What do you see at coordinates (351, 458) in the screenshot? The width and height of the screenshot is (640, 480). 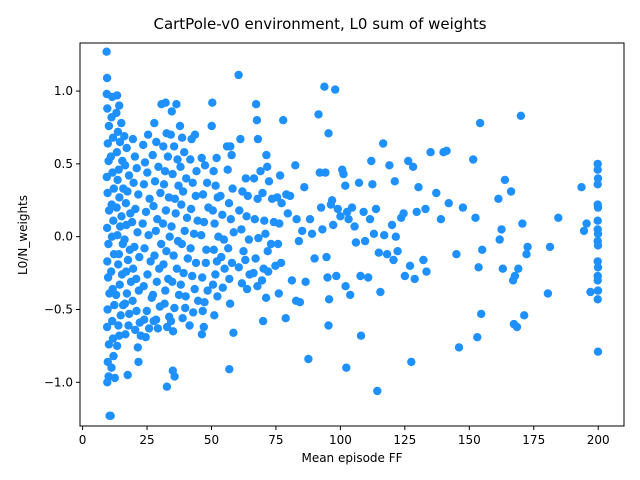 I see `x-axis-label: Mean episode FF` at bounding box center [351, 458].